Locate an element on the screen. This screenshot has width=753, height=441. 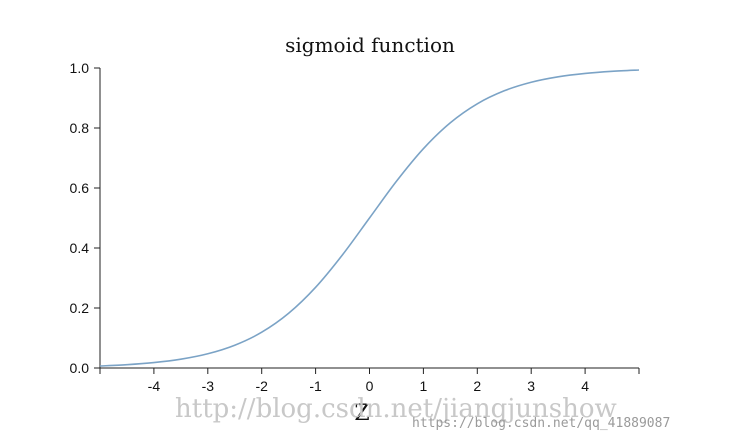
x-tick-label: 0 is located at coordinates (370, 386).